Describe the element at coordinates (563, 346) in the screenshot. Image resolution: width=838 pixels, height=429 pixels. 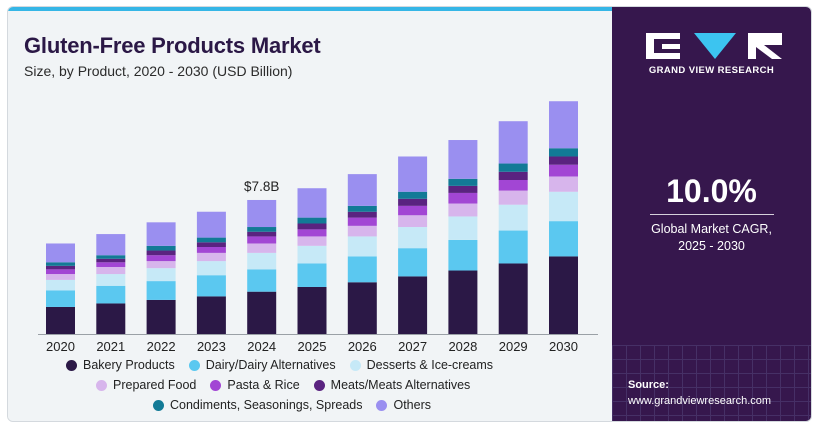
I see `x-tick-label: 2030` at that location.